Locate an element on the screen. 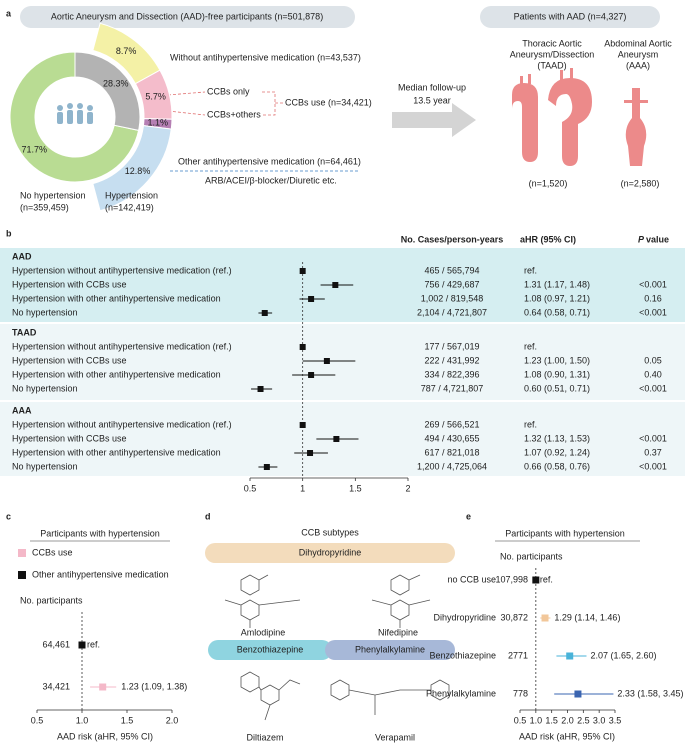 The width and height of the screenshot is (685, 745). legend-text: No hypertension is located at coordinates (53, 195).